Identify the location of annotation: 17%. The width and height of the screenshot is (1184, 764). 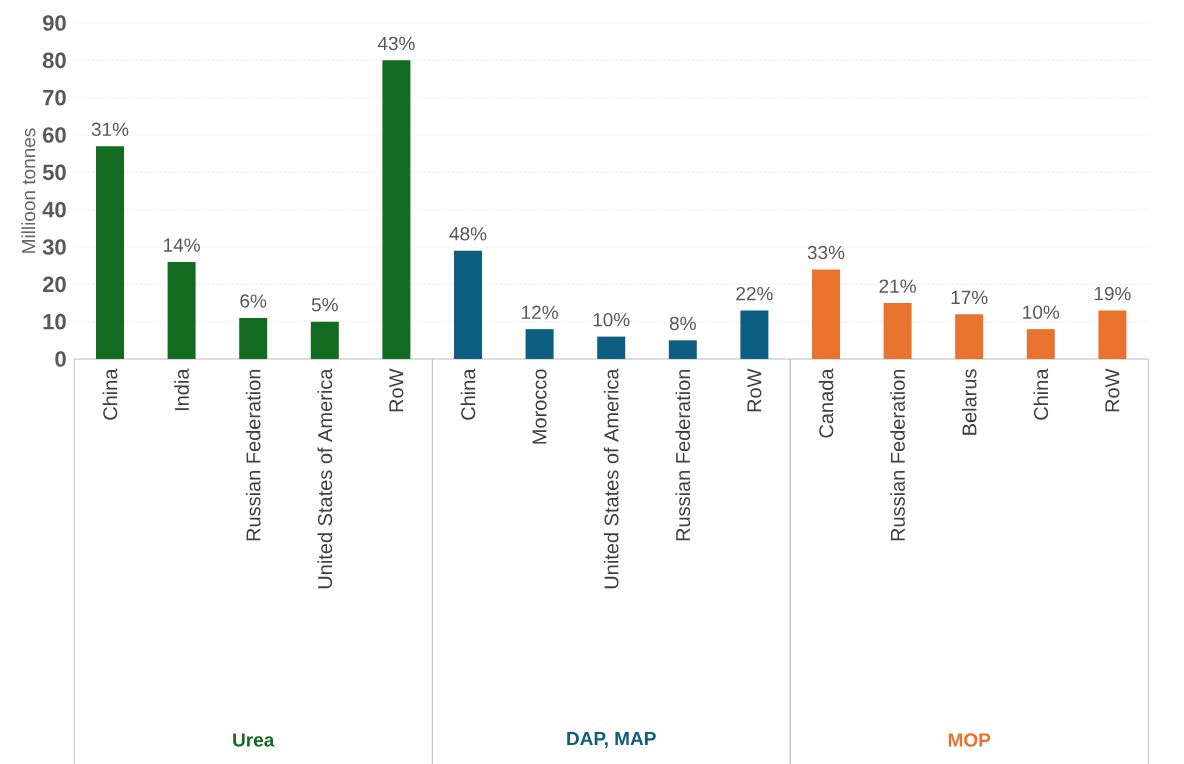
(969, 297).